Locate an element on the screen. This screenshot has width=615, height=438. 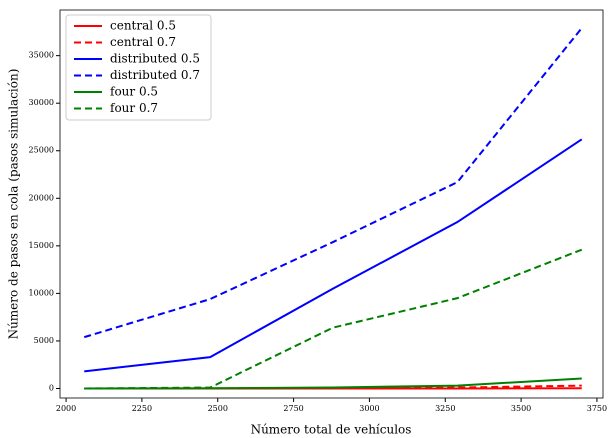
y-tick-label: 10000 is located at coordinates (41, 292).